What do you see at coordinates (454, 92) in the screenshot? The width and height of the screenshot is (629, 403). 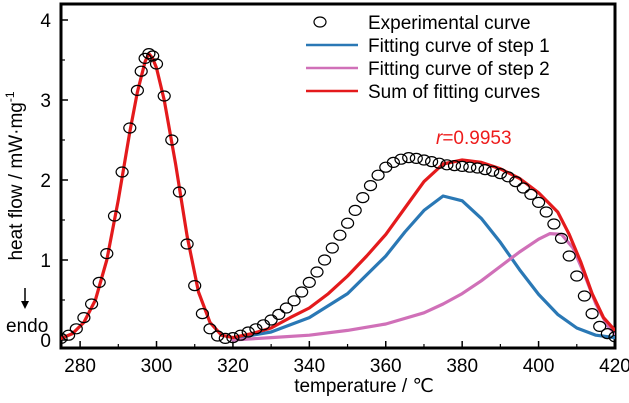 I see `legend-label: Sum of fitting curves` at bounding box center [454, 92].